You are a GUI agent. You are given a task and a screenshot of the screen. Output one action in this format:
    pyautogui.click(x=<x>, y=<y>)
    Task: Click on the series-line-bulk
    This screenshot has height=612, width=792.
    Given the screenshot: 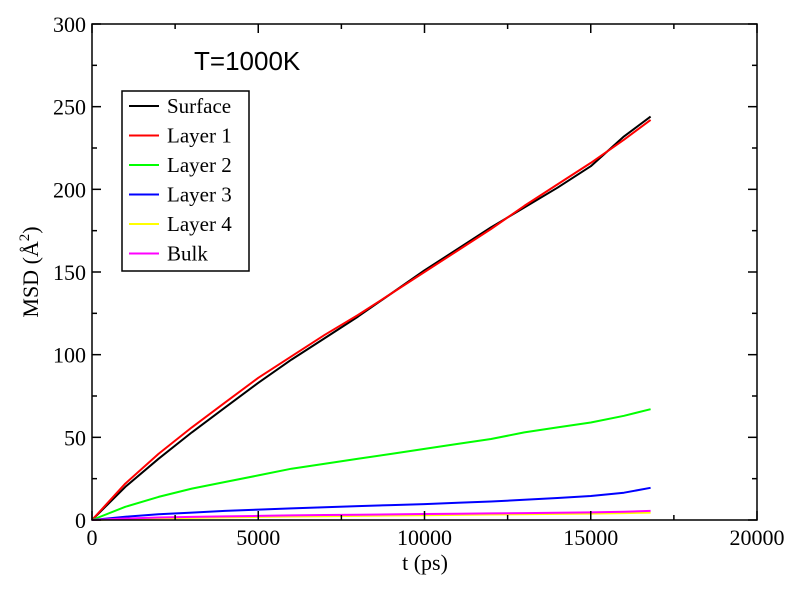 What is the action you would take?
    pyautogui.click(x=371, y=515)
    